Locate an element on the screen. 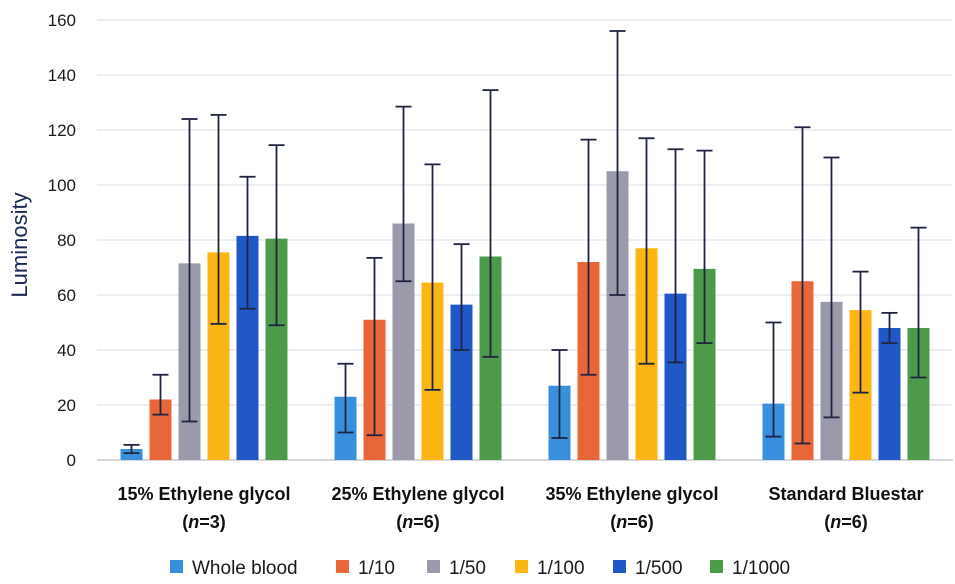 This screenshot has height=584, width=955. y-tick-label: 0 is located at coordinates (71, 460).